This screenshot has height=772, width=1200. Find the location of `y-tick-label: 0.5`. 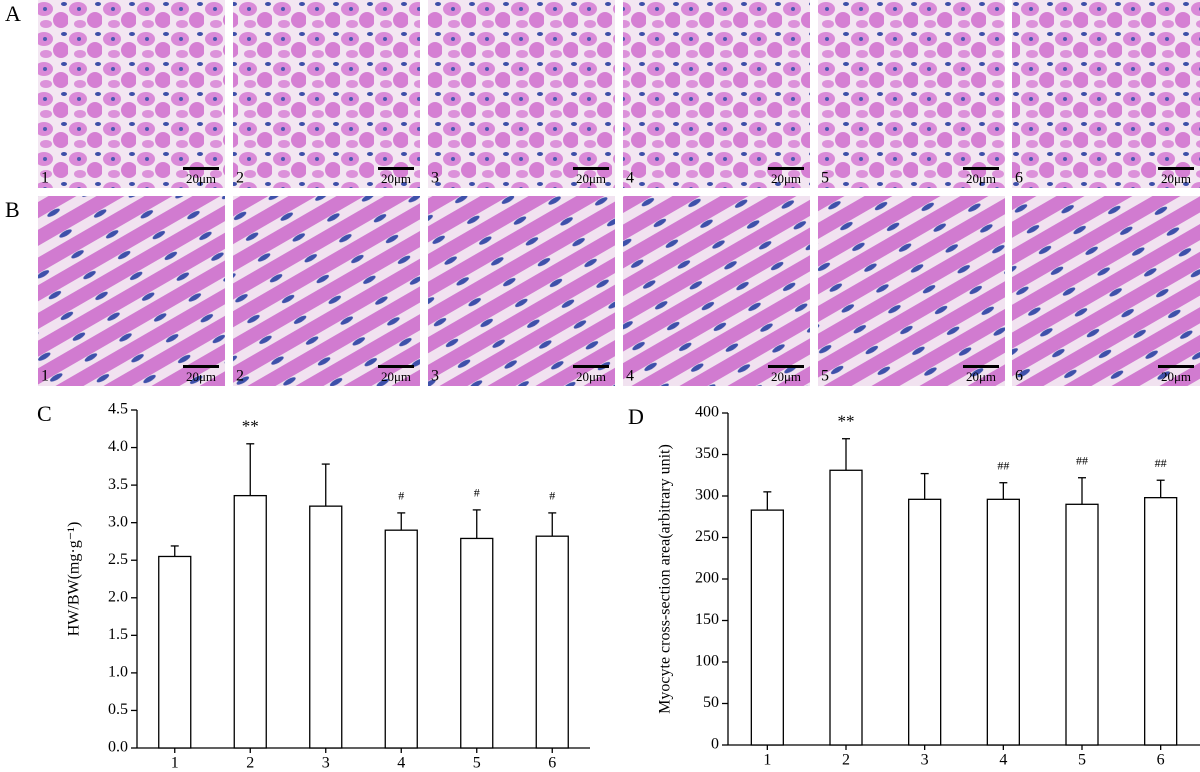

y-tick-label: 0.5 is located at coordinates (118, 709).